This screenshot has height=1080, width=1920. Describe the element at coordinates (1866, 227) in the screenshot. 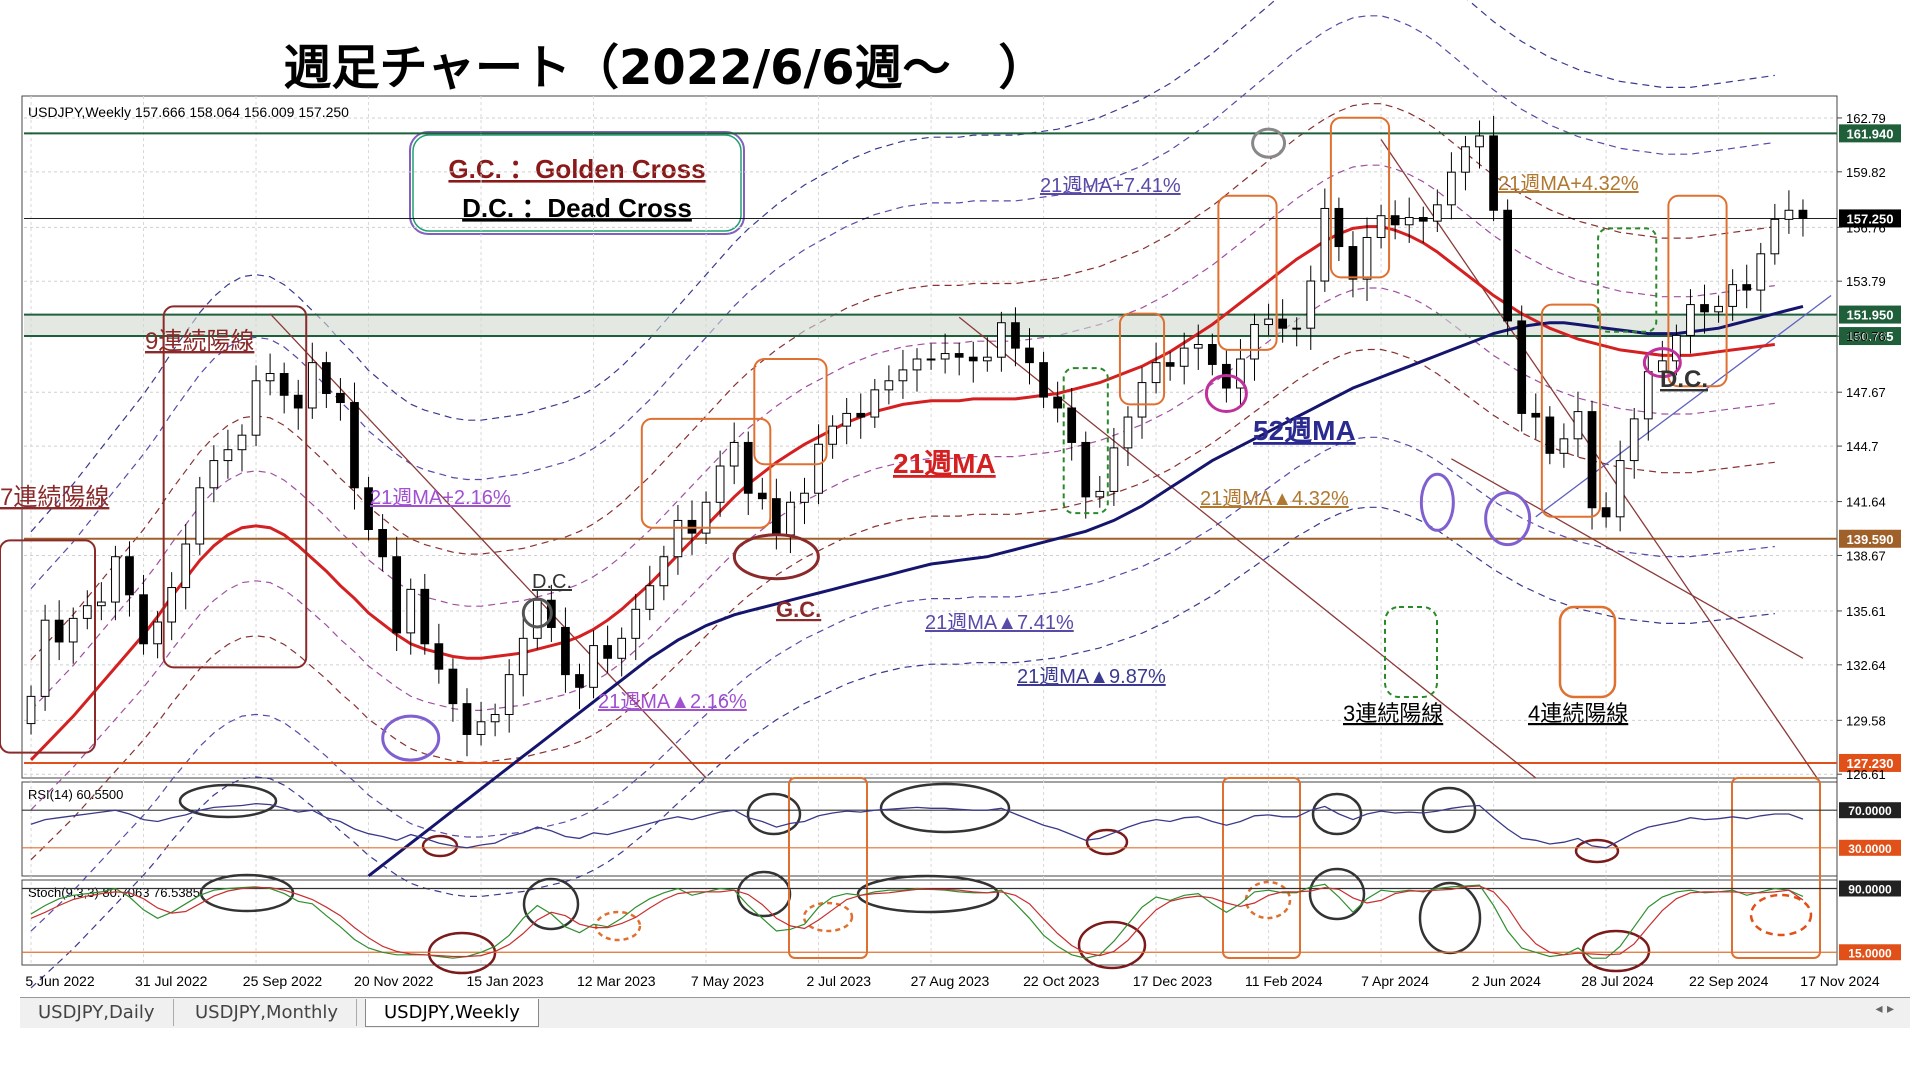

I see `price-tick-label: 156.76` at that location.